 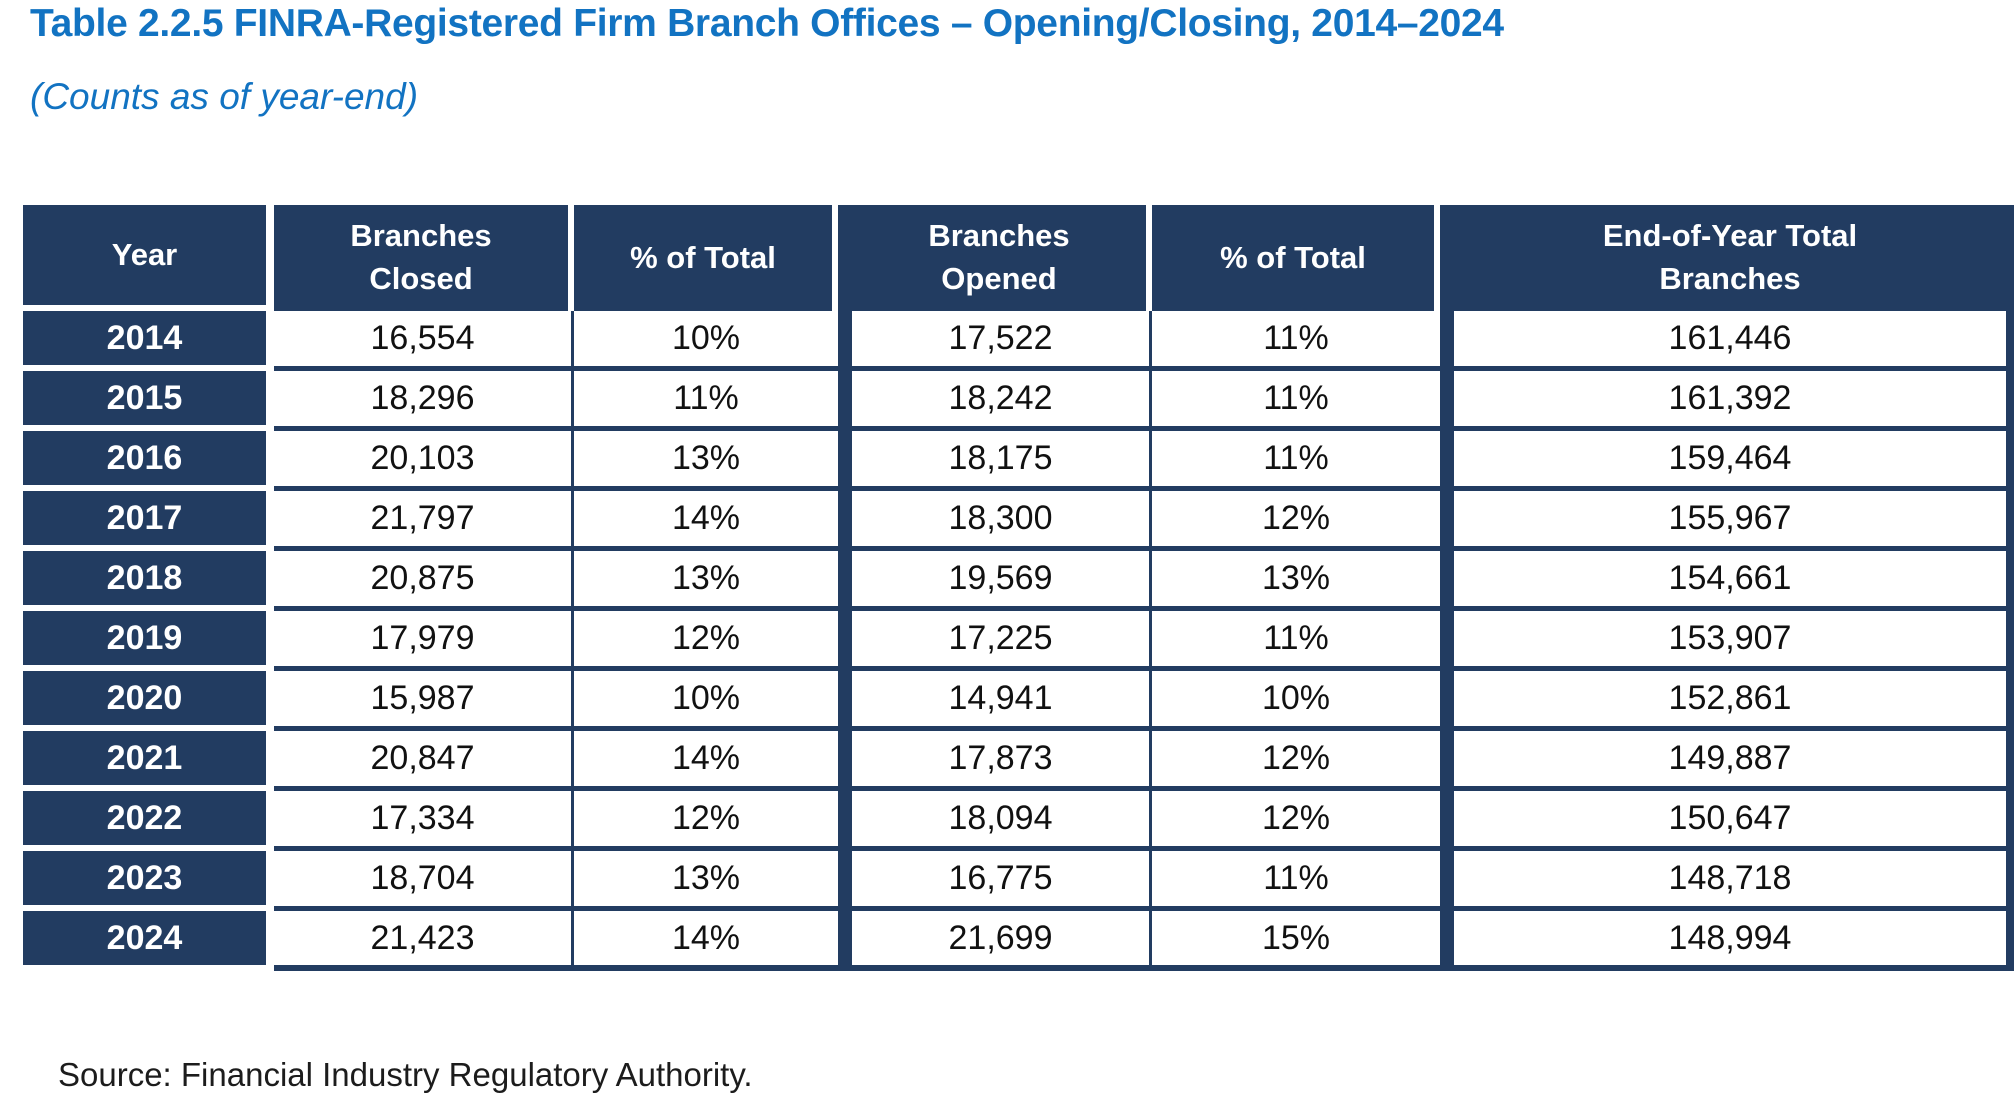 What do you see at coordinates (148, 461) in the screenshot?
I see `row-year-cell: 2016` at bounding box center [148, 461].